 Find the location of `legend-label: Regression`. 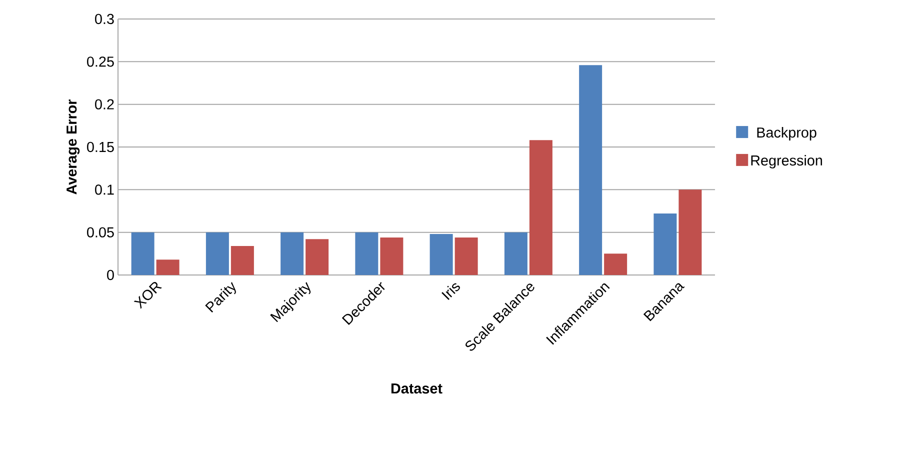

legend-label: Regression is located at coordinates (786, 161).